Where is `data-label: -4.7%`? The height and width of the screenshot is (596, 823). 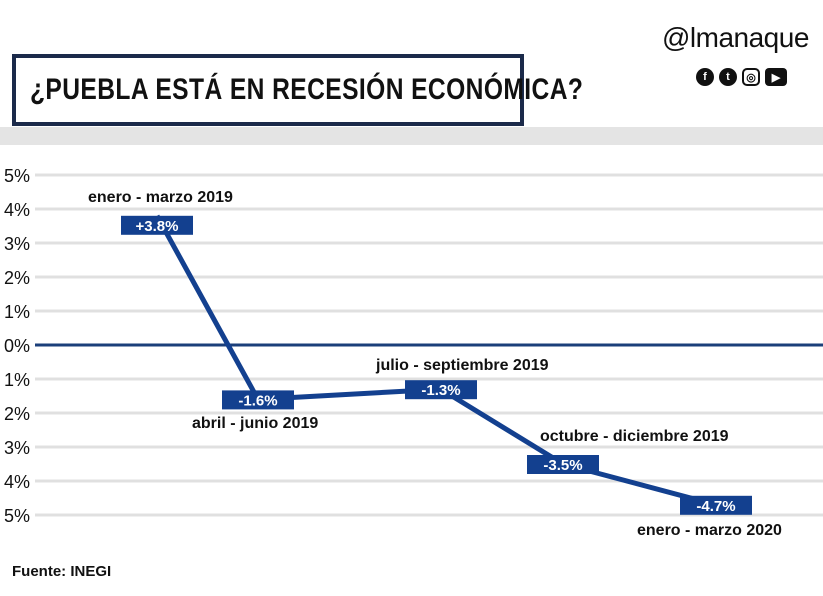
data-label: -4.7% is located at coordinates (715, 506).